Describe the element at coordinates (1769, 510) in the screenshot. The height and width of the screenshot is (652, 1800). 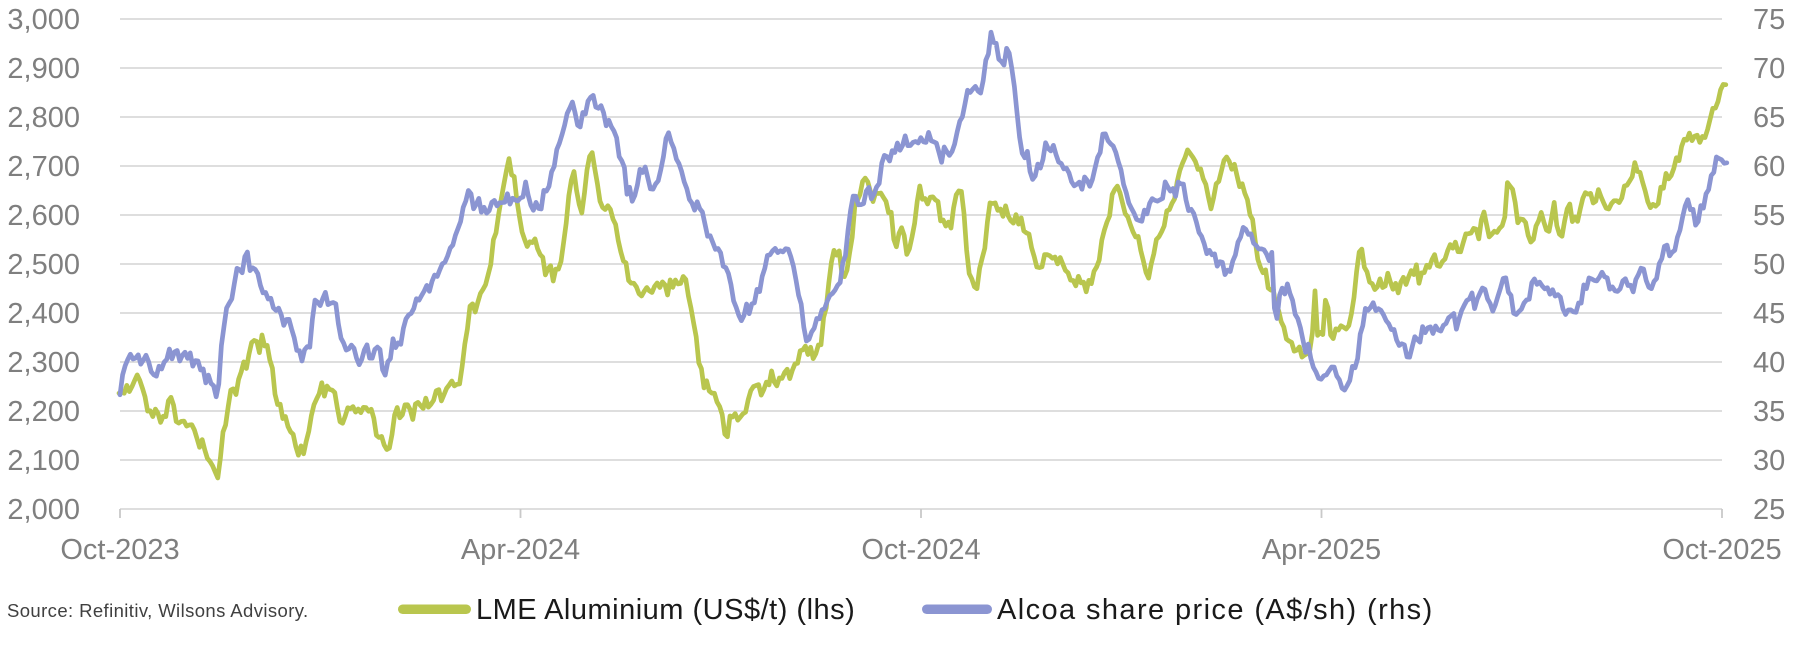
I see `svg-text: 25` at that location.